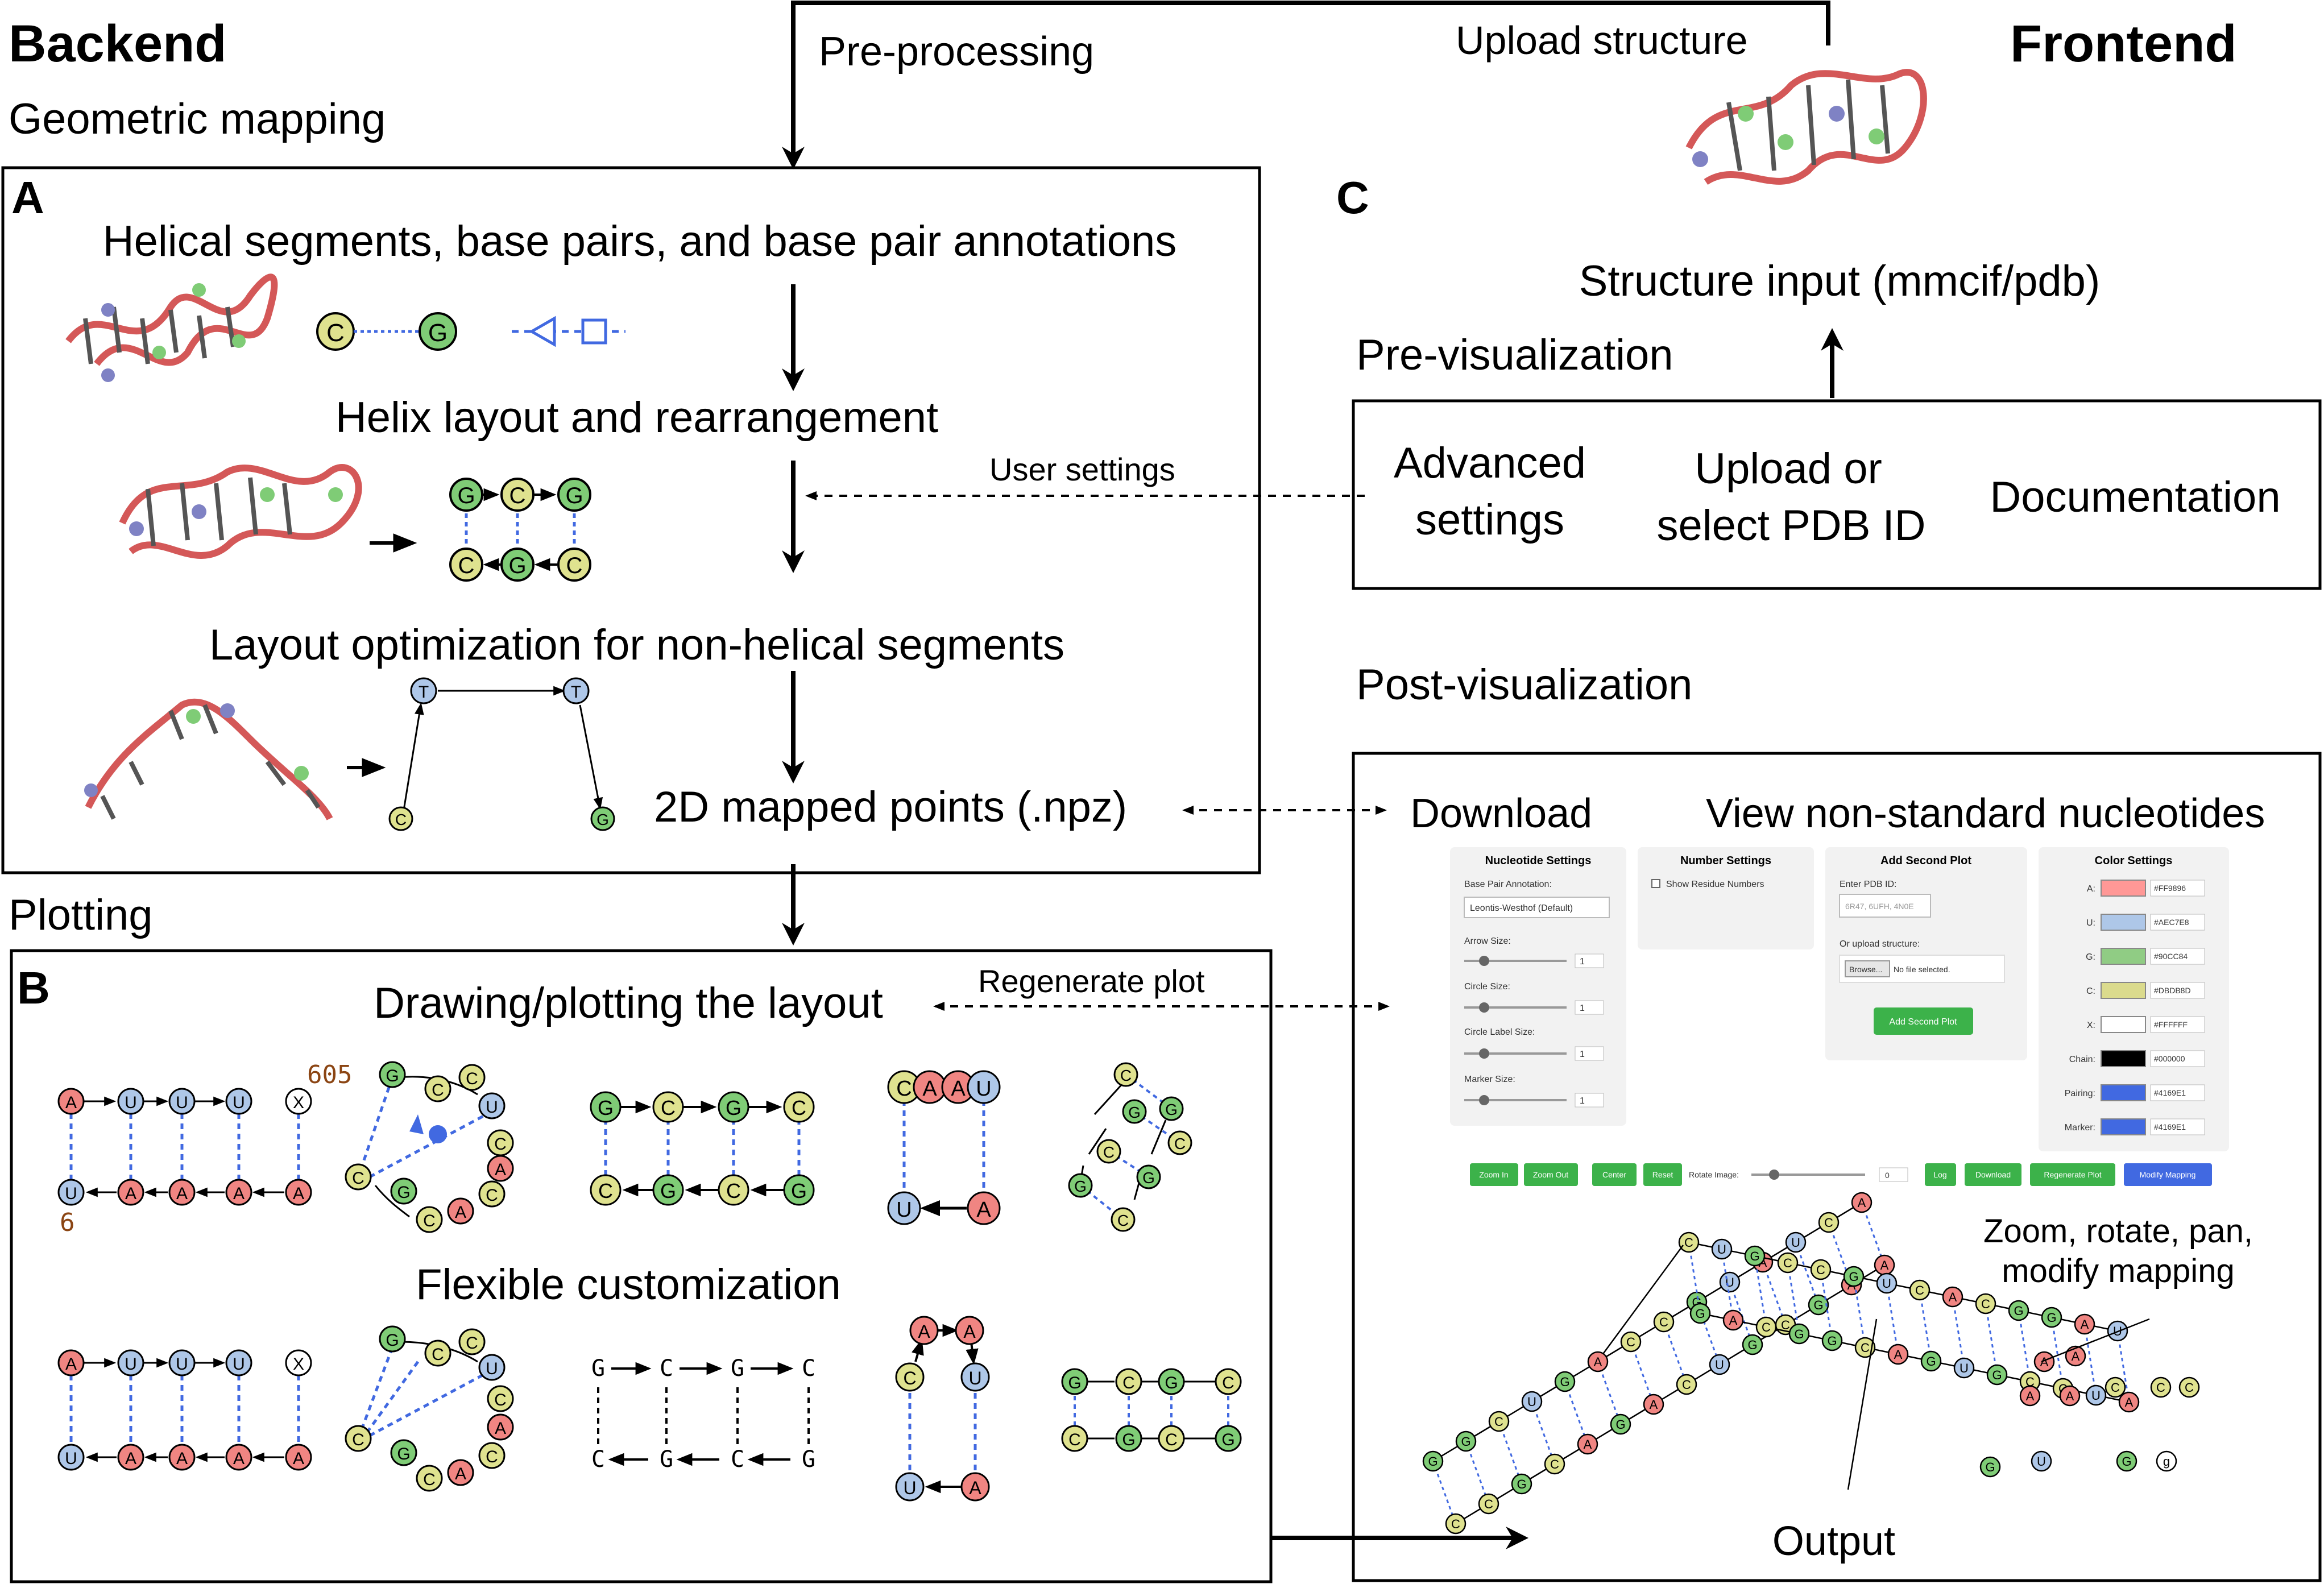  Describe the element at coordinates (1867, 969) in the screenshot. I see `browse-button` at that location.